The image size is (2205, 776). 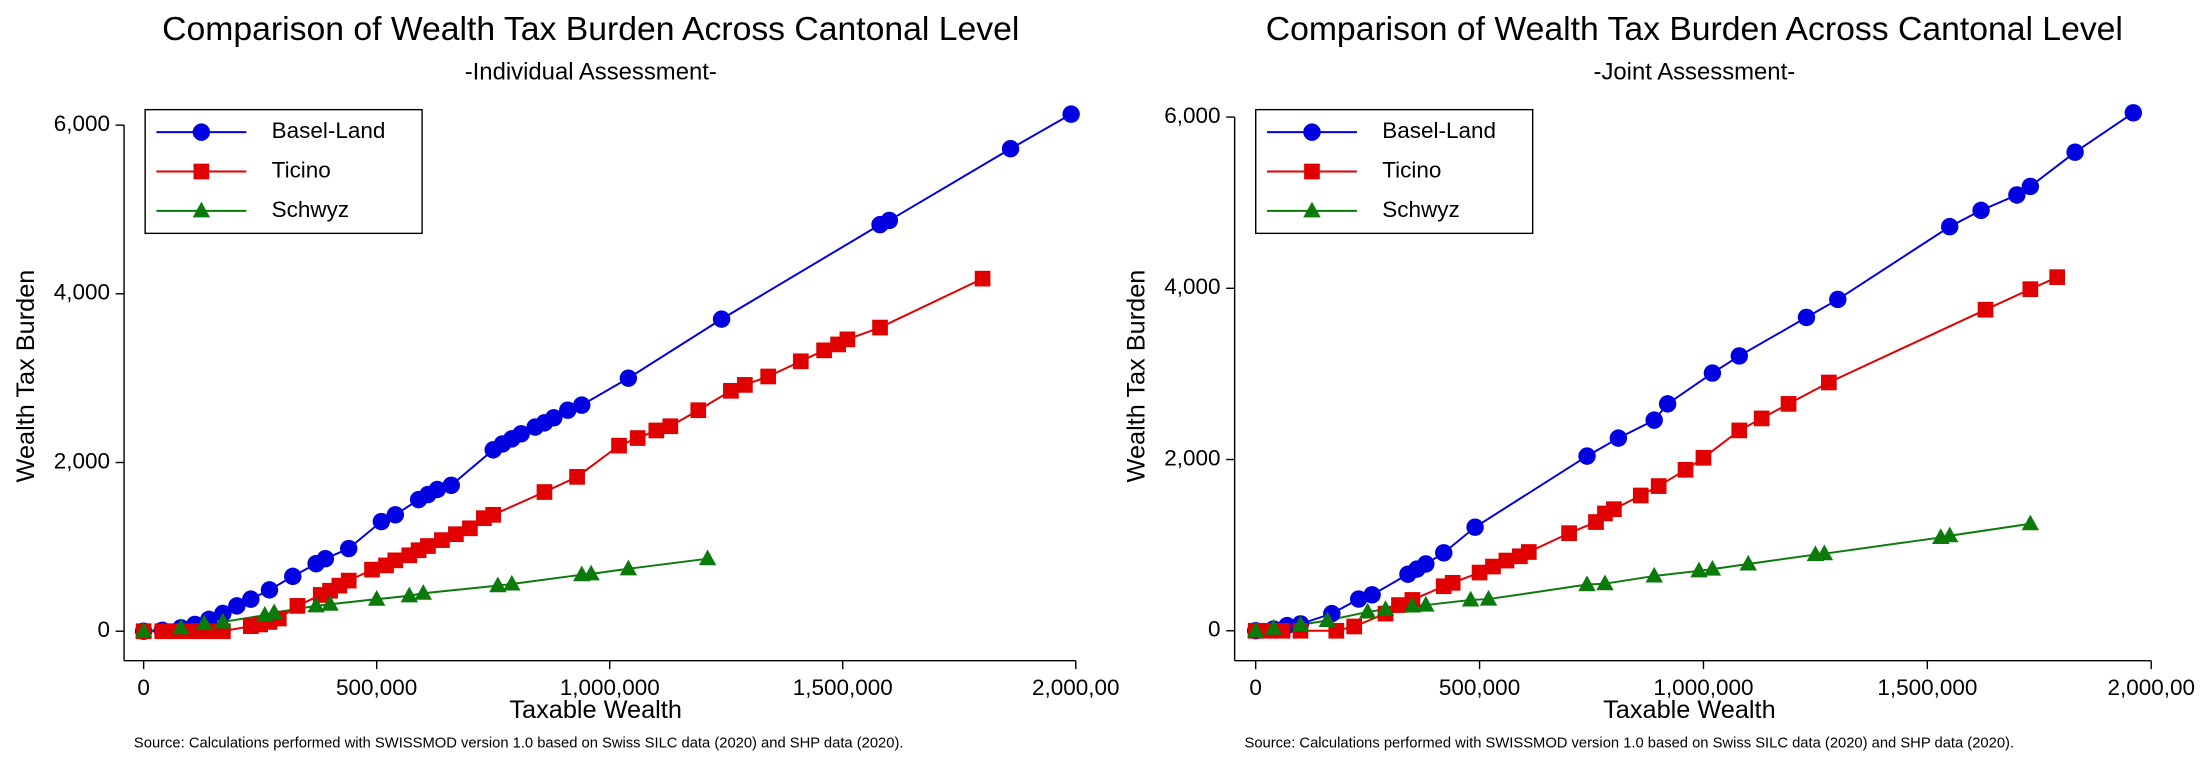 What do you see at coordinates (1214, 629) in the screenshot?
I see `y-tick-label: 0` at bounding box center [1214, 629].